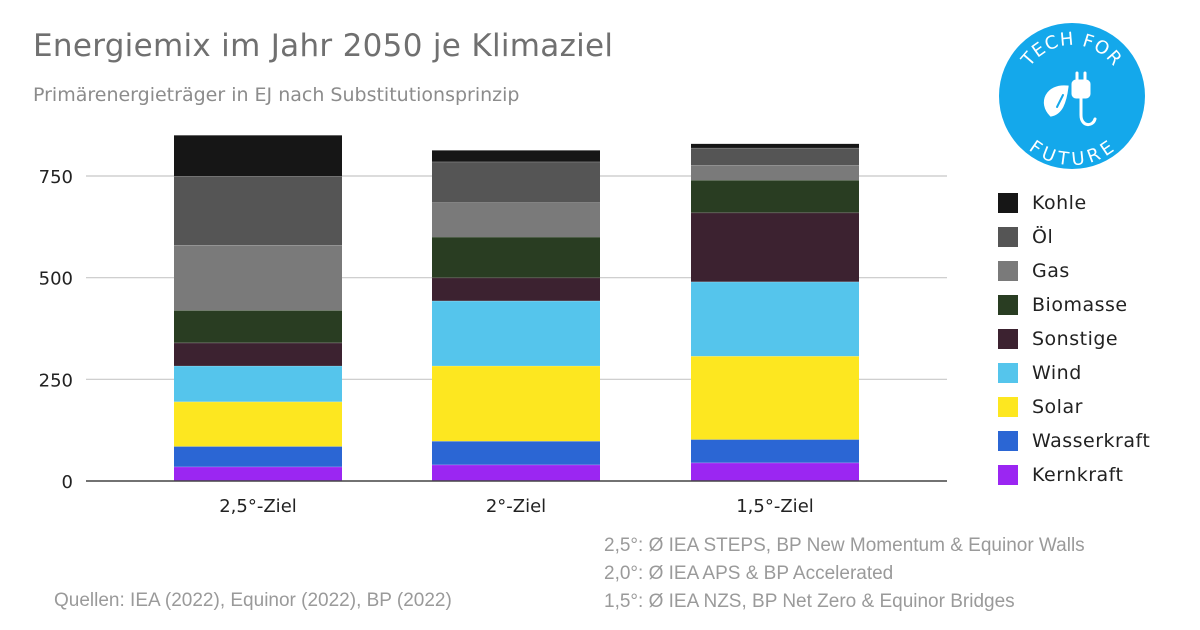  What do you see at coordinates (1059, 203) in the screenshot?
I see `legend-label: Kohle` at bounding box center [1059, 203].